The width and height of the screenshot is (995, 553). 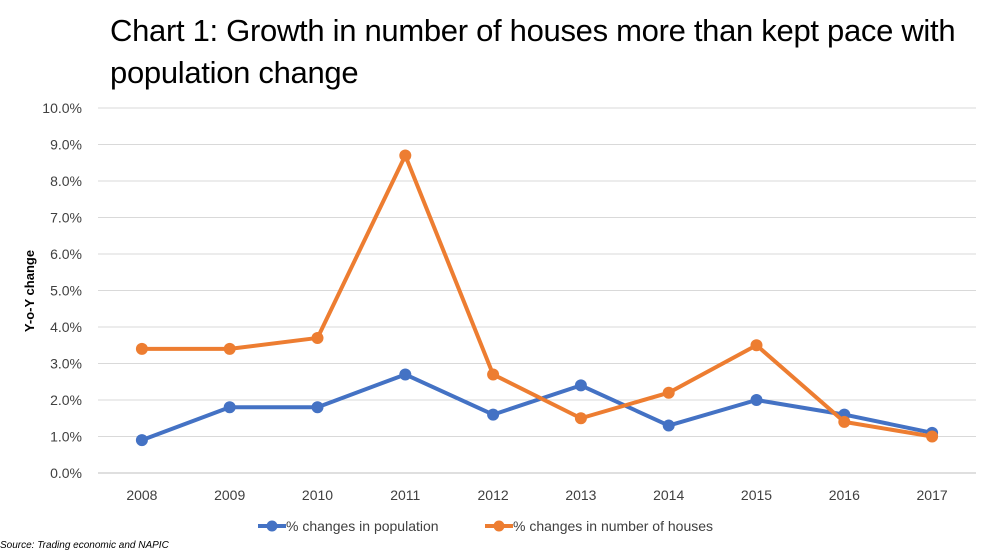 I want to click on x-tick-label: 2008, so click(x=141, y=495).